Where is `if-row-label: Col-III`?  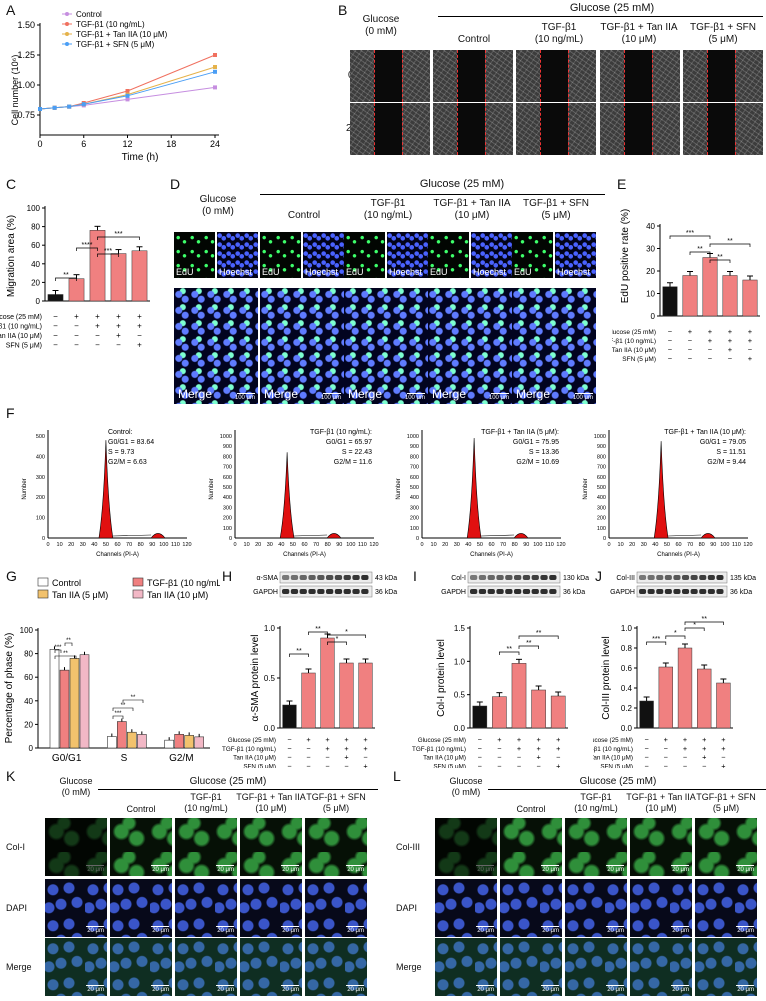 if-row-label: Col-III is located at coordinates (408, 847).